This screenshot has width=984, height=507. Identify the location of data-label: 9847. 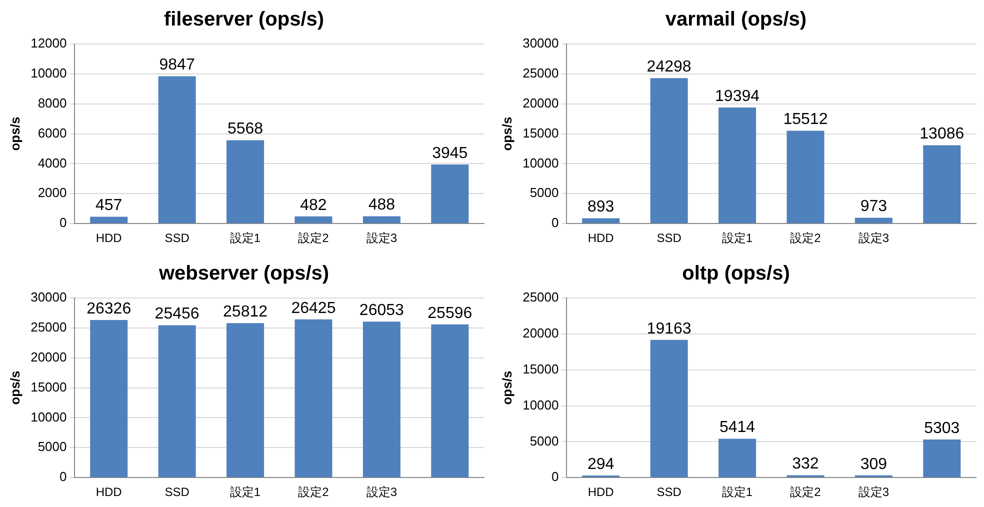
(177, 65).